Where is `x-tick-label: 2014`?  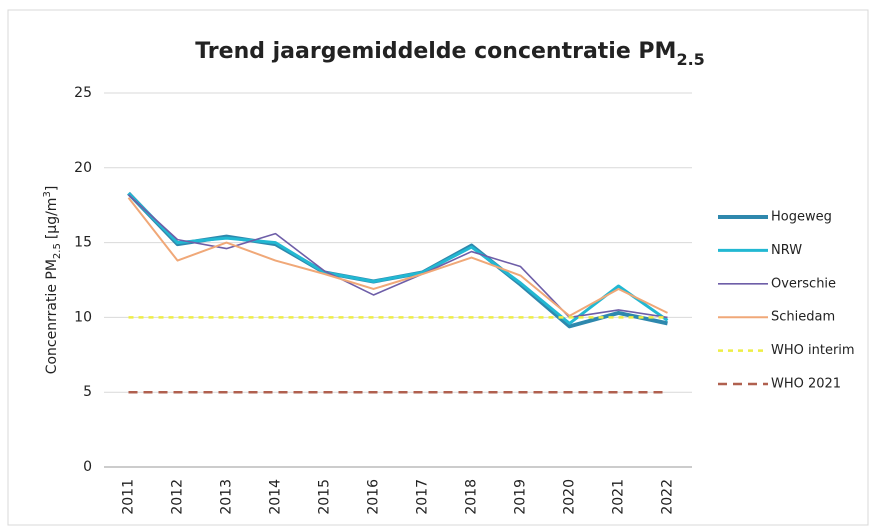
x-tick-label: 2014 is located at coordinates (276, 497).